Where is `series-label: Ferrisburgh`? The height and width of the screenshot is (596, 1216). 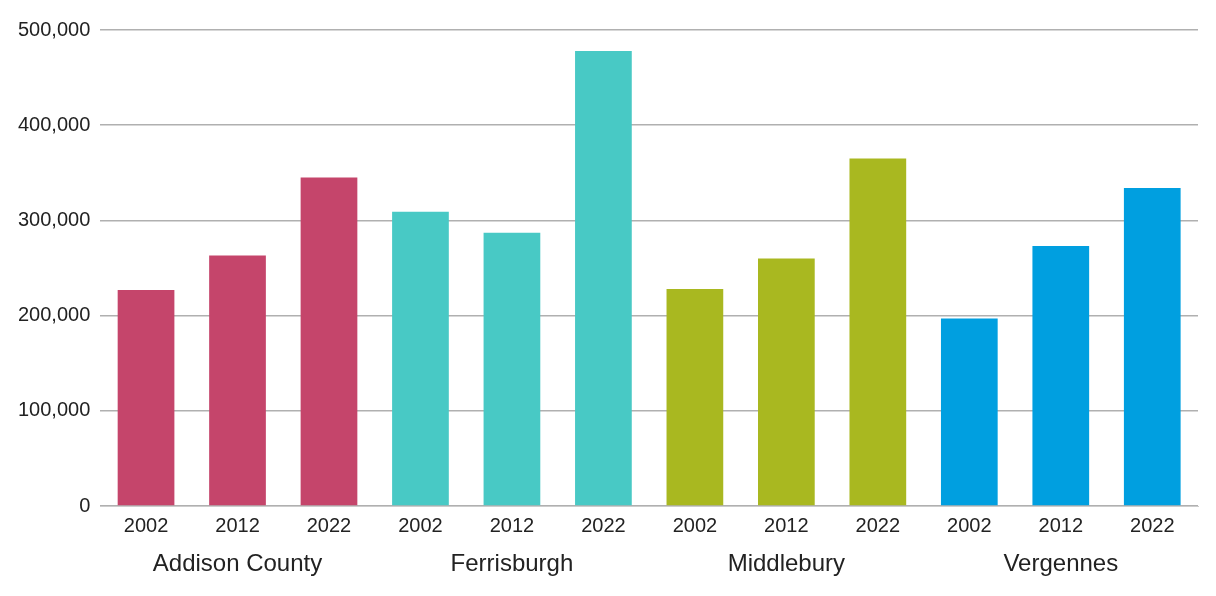 series-label: Ferrisburgh is located at coordinates (512, 562).